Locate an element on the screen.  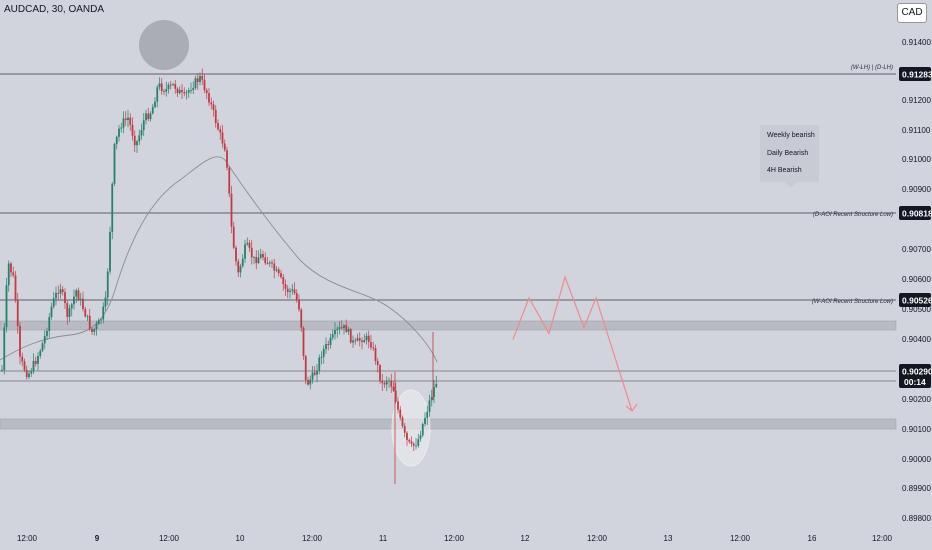
svg-text: 0.91283 is located at coordinates (917, 75).